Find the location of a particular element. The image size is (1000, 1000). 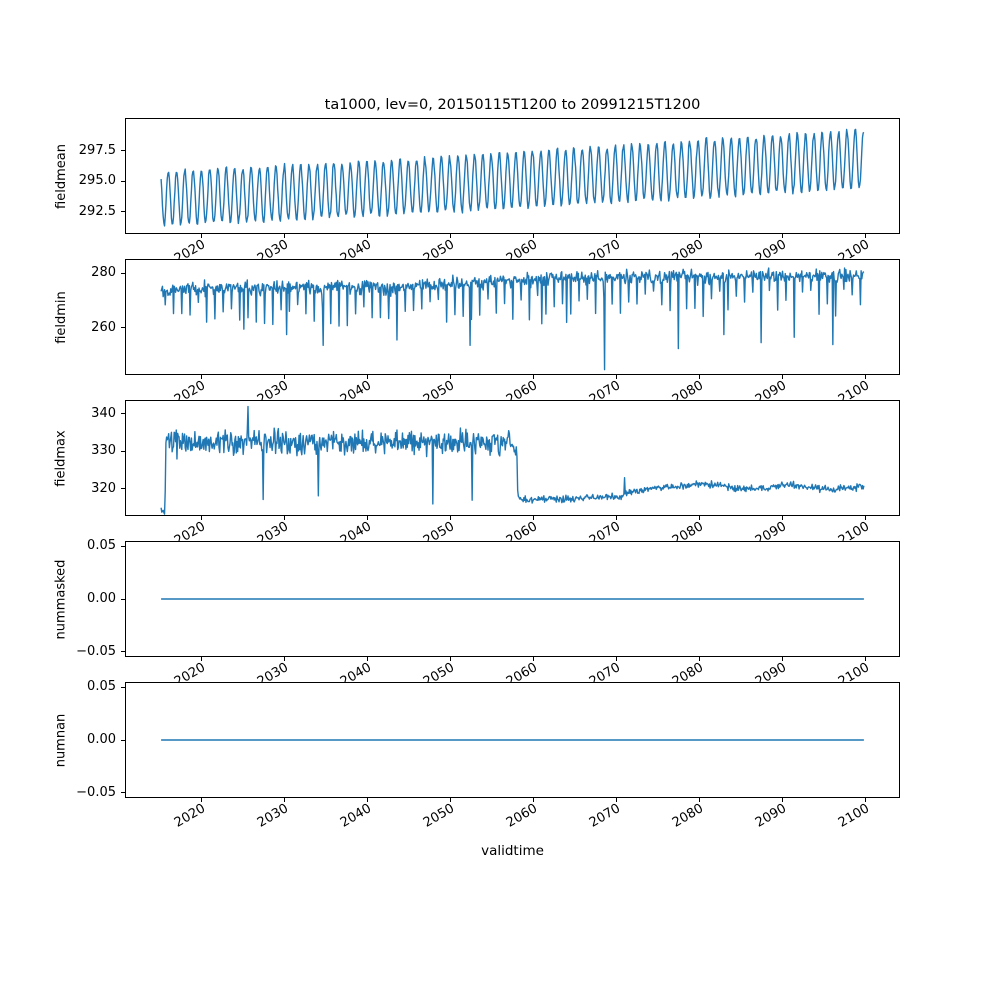

x-axis-title: validtime is located at coordinates (512, 851).